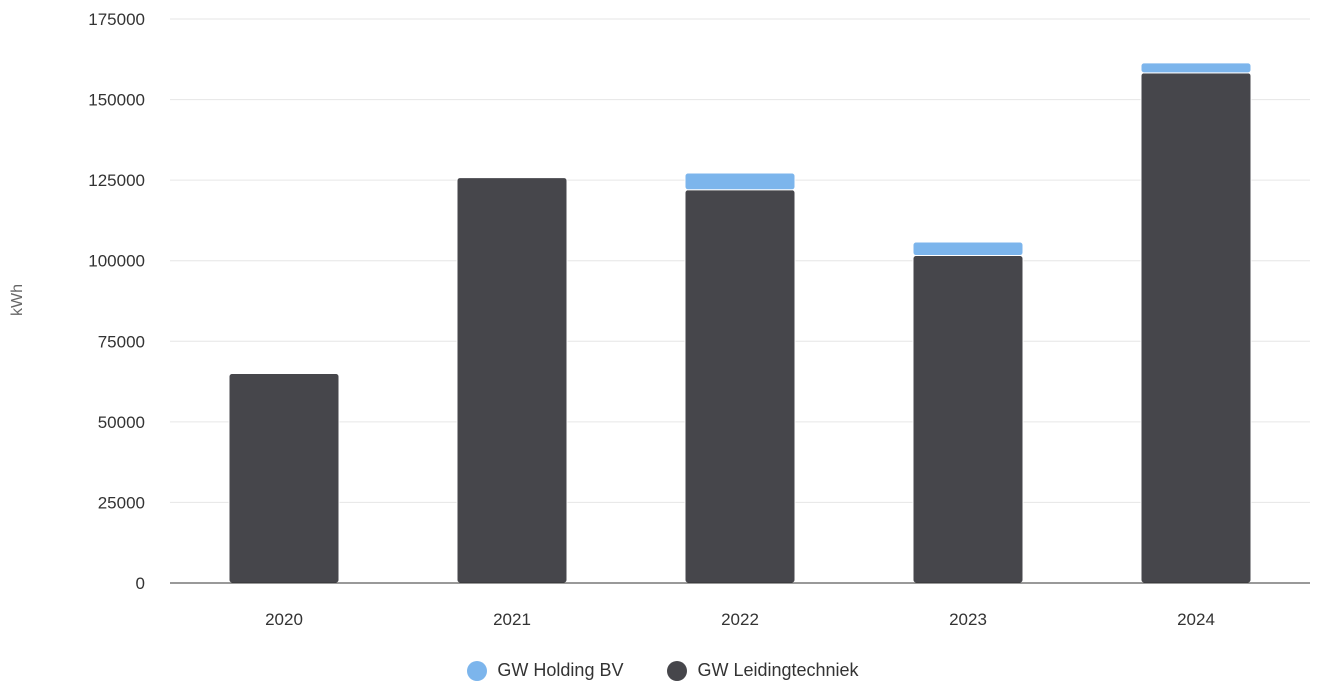  I want to click on bar-gw-leidingtechniek-2023, so click(968, 419).